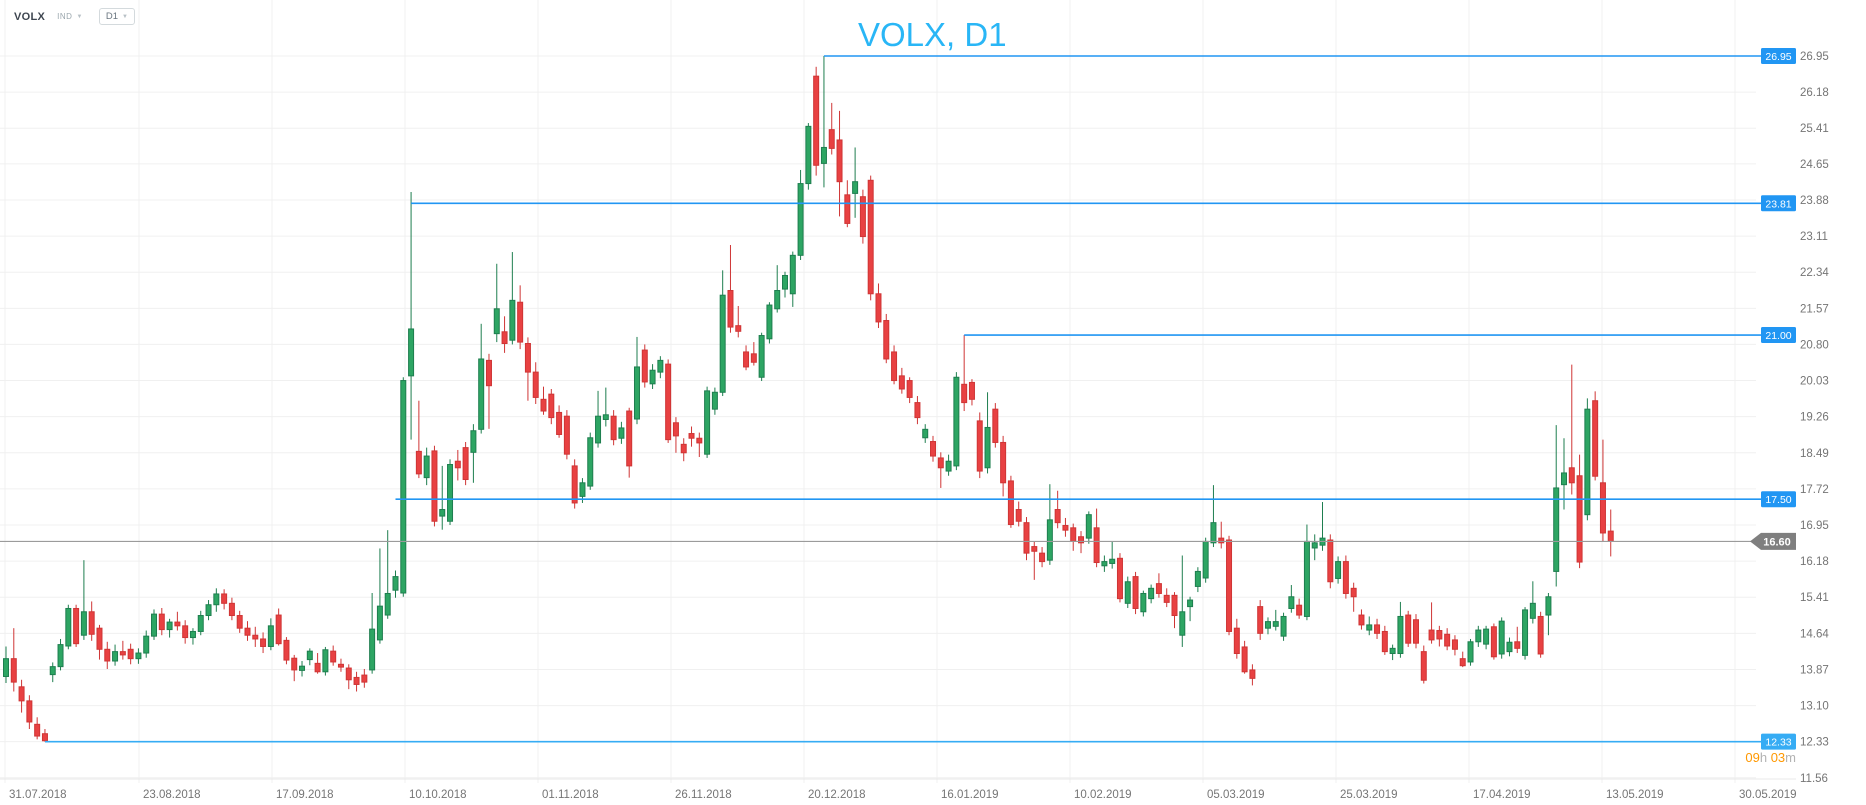 This screenshot has width=1866, height=805. Describe the element at coordinates (1635, 795) in the screenshot. I see `date-tick-label: 13.05.2019` at that location.